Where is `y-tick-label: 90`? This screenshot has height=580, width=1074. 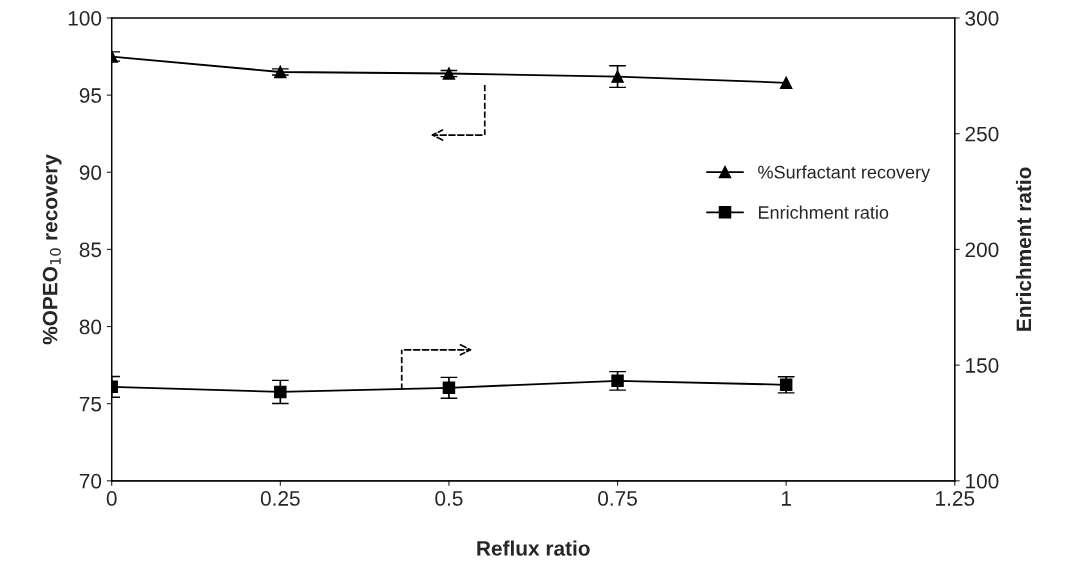
y-tick-label: 90 is located at coordinates (90, 173).